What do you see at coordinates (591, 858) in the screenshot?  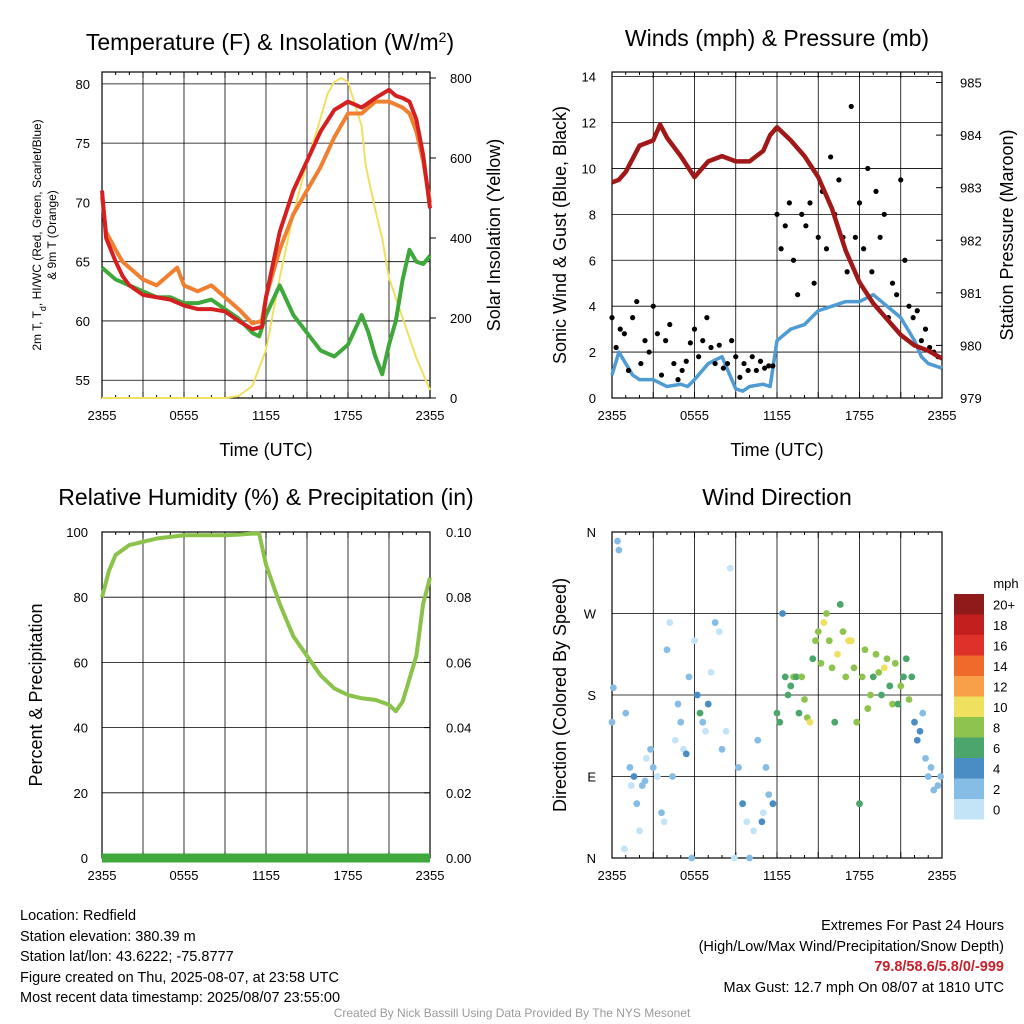 I see `panel4-ytick-label: N` at bounding box center [591, 858].